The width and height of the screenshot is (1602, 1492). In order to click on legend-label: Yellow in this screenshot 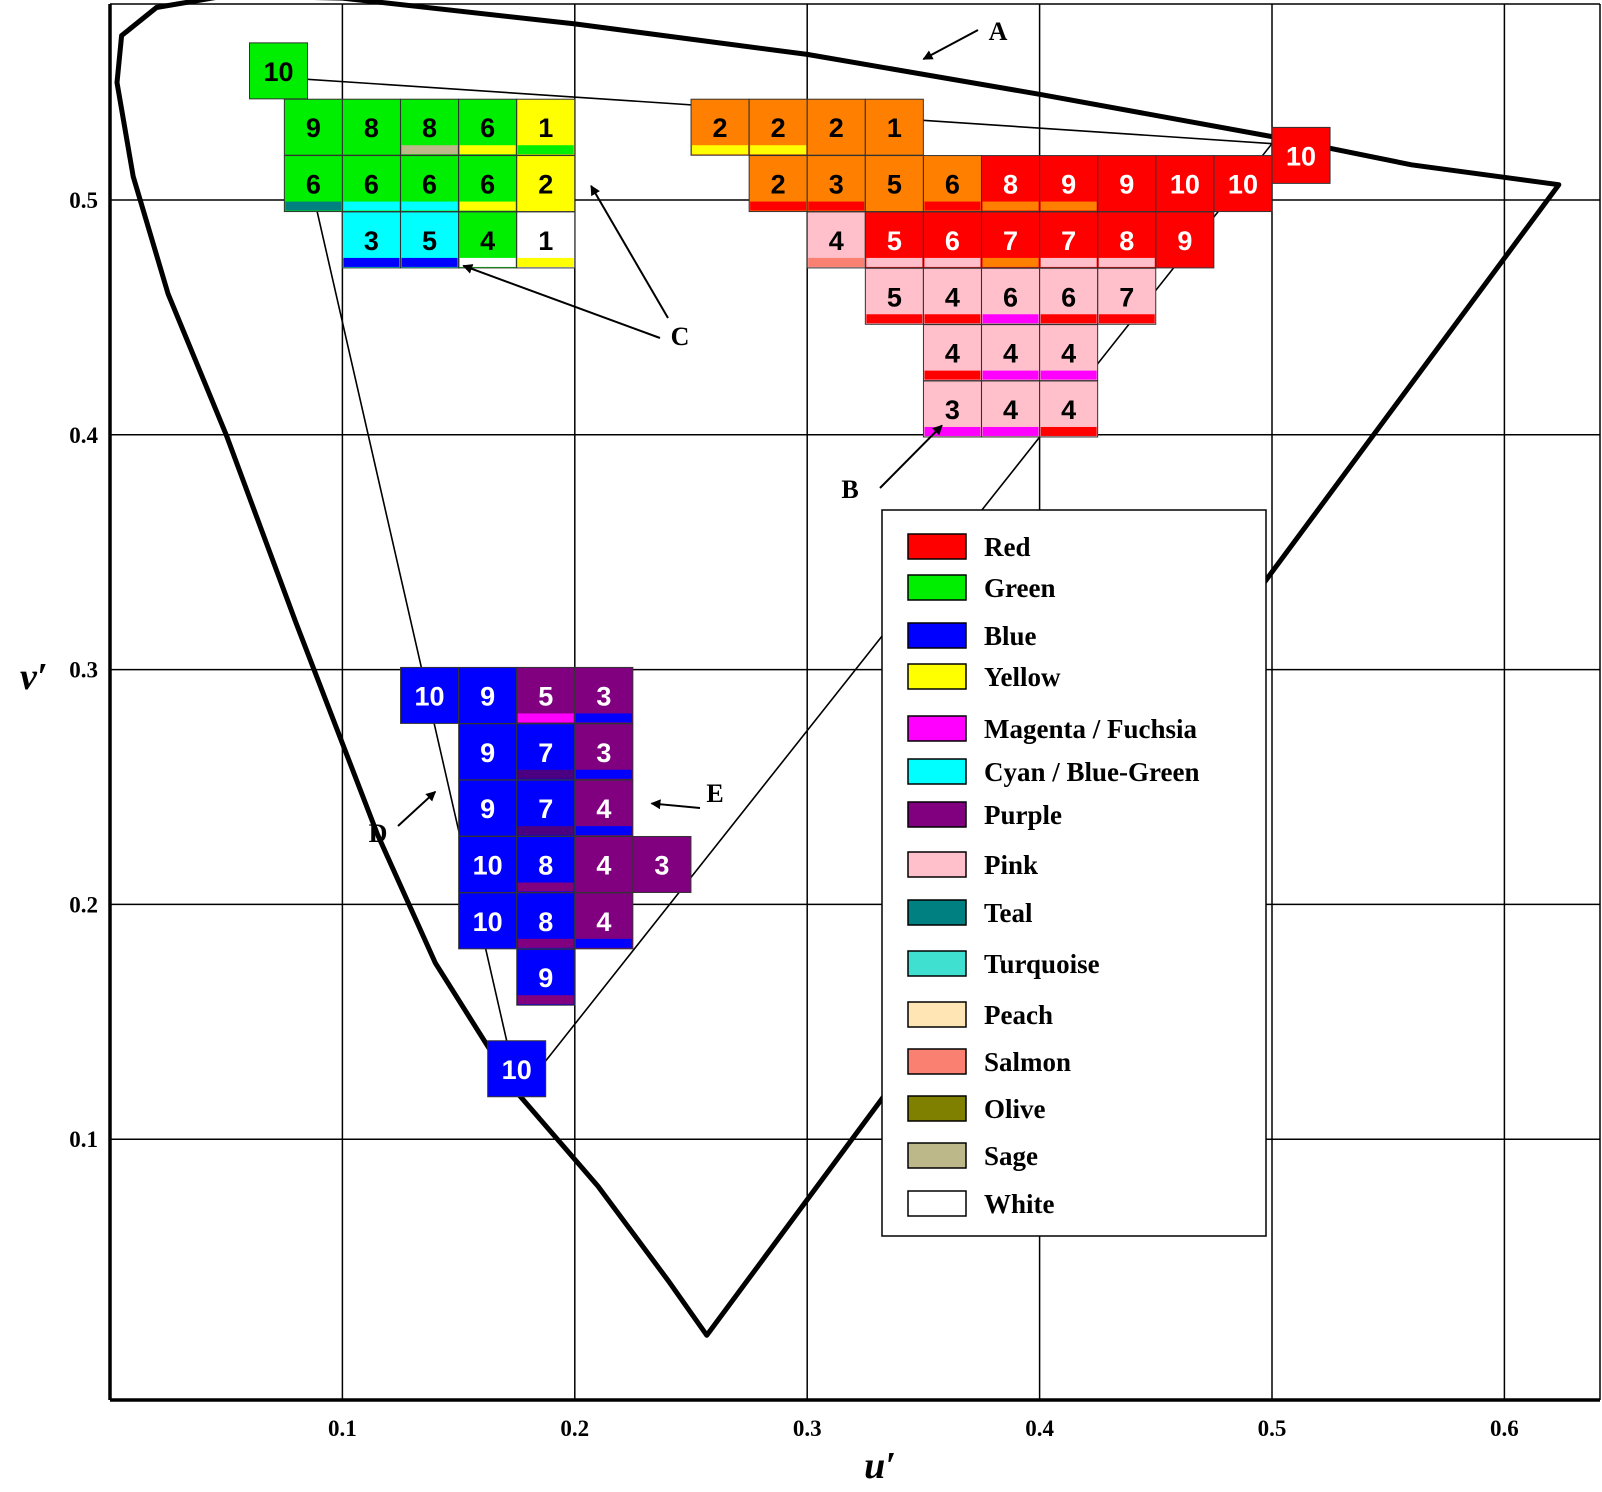, I will do `click(1022, 677)`.